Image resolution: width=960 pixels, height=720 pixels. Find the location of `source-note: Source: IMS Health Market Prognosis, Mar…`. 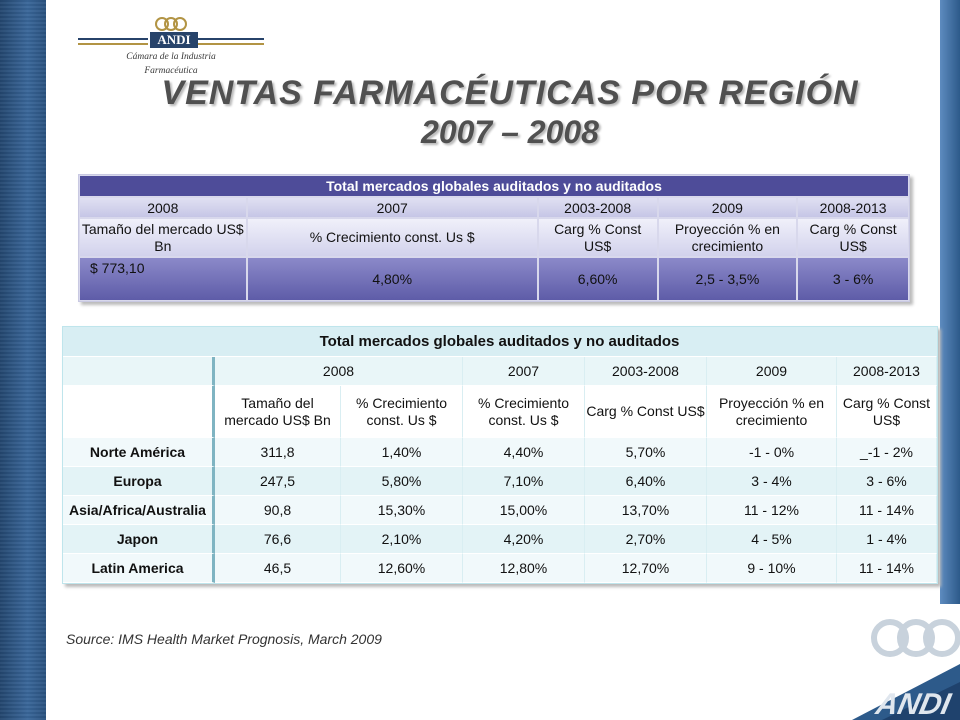

source-note: Source: IMS Health Market Prognosis, Mar… is located at coordinates (224, 639).